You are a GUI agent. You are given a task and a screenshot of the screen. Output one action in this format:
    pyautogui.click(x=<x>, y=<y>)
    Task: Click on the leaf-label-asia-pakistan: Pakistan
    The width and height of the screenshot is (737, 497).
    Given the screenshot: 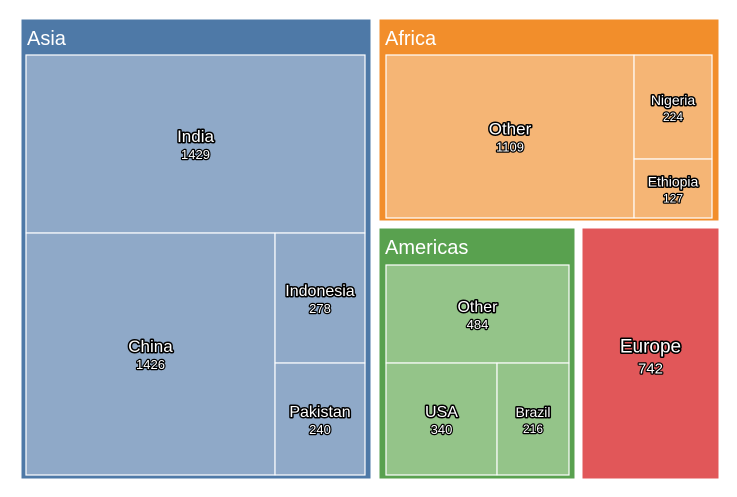 What is the action you would take?
    pyautogui.click(x=319, y=412)
    